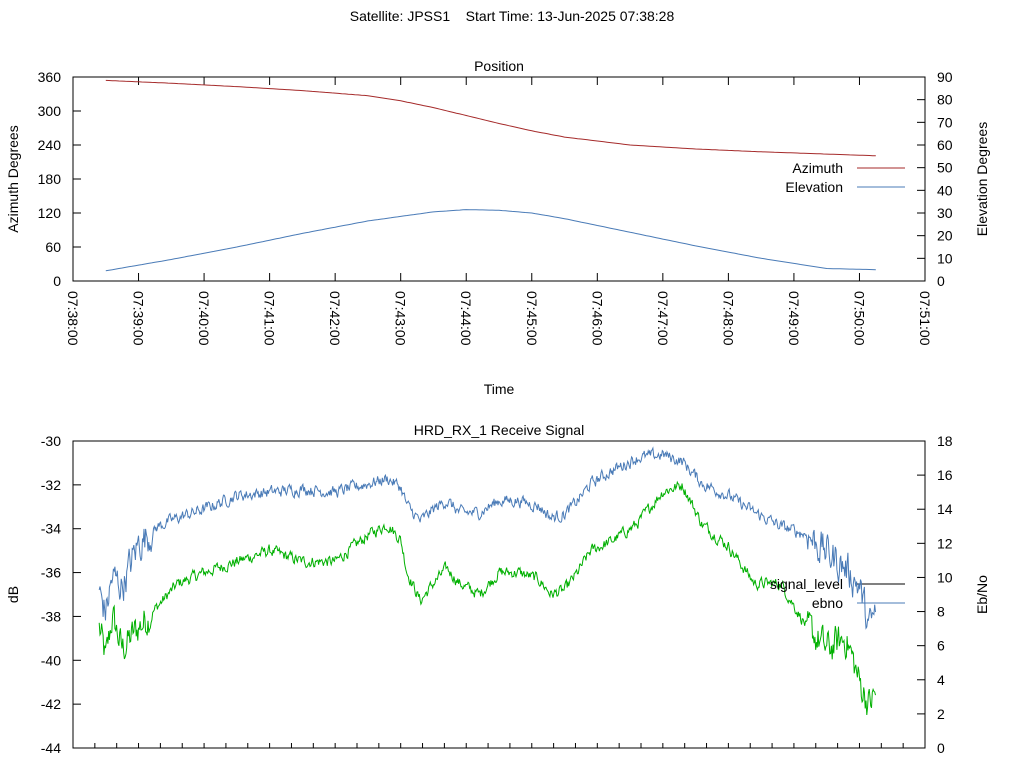 The width and height of the screenshot is (1024, 768). What do you see at coordinates (941, 714) in the screenshot?
I see `y2-tick-label: 2` at bounding box center [941, 714].